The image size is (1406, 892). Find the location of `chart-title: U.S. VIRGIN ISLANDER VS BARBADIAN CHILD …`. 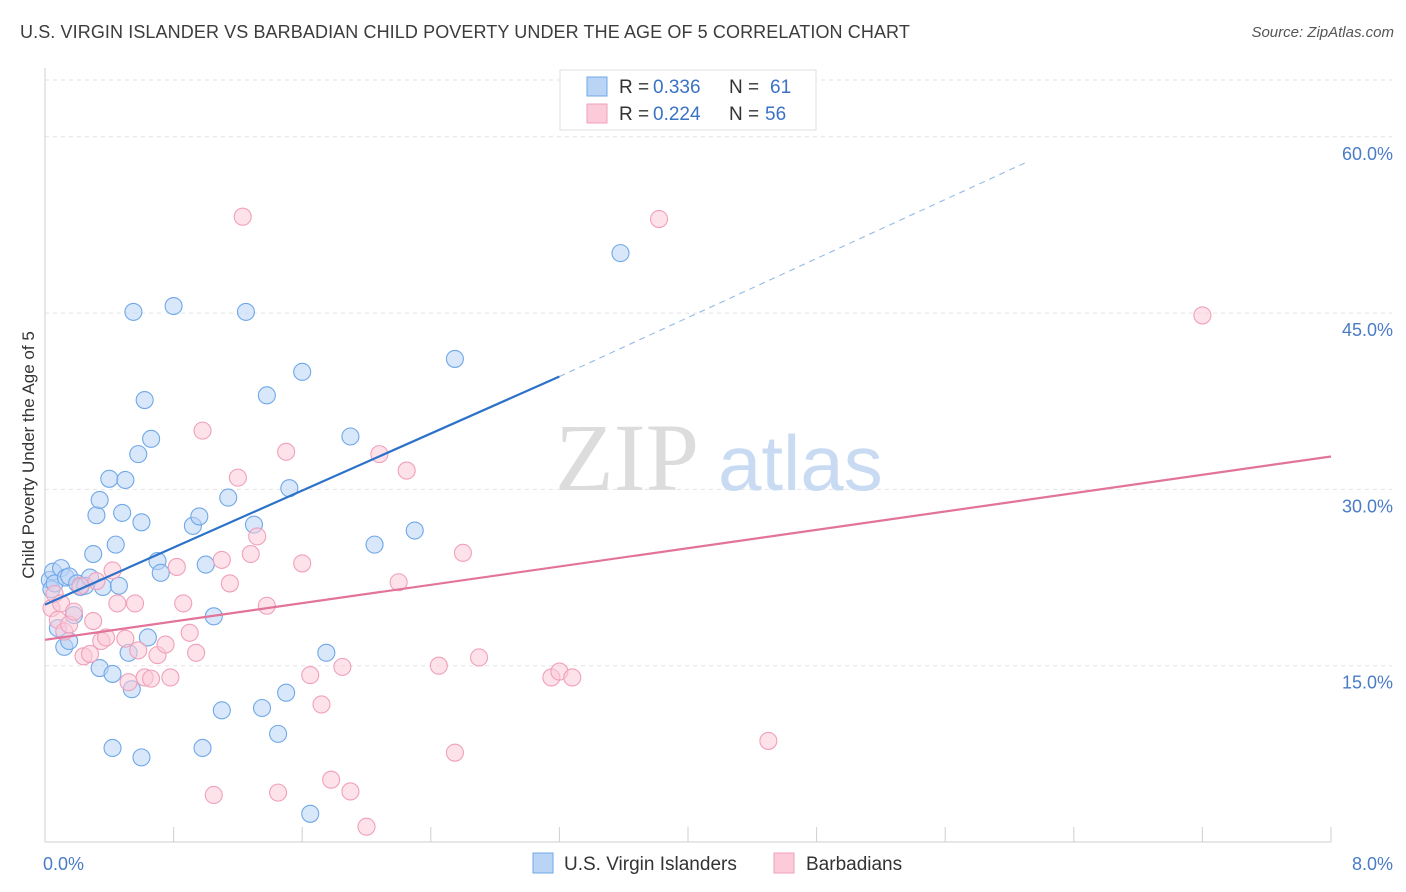

chart-title: U.S. VIRGIN ISLANDER VS BARBADIAN CHILD … is located at coordinates (465, 32).